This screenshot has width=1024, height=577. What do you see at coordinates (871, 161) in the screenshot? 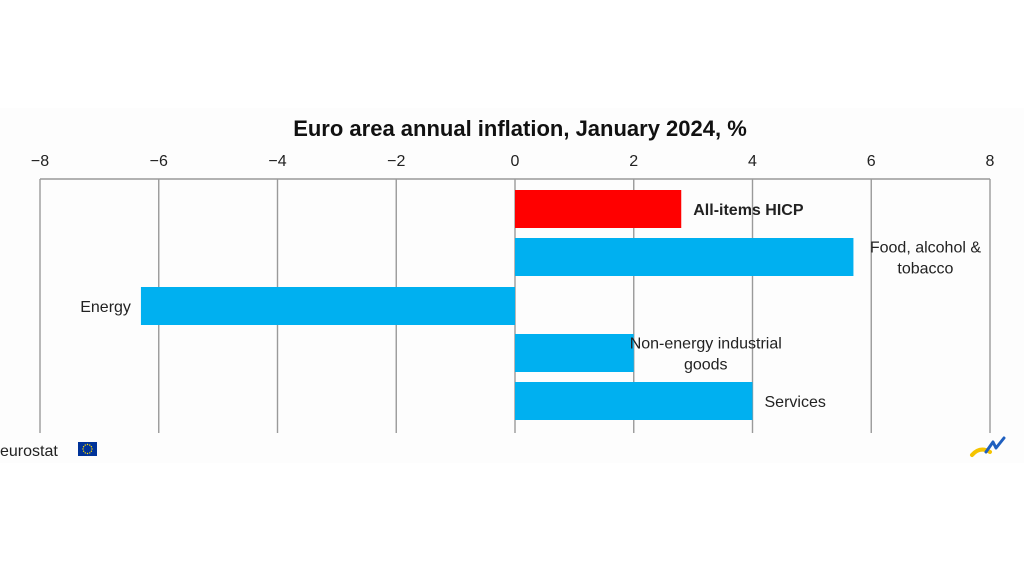
I see `x-tick-label: 6` at bounding box center [871, 161].